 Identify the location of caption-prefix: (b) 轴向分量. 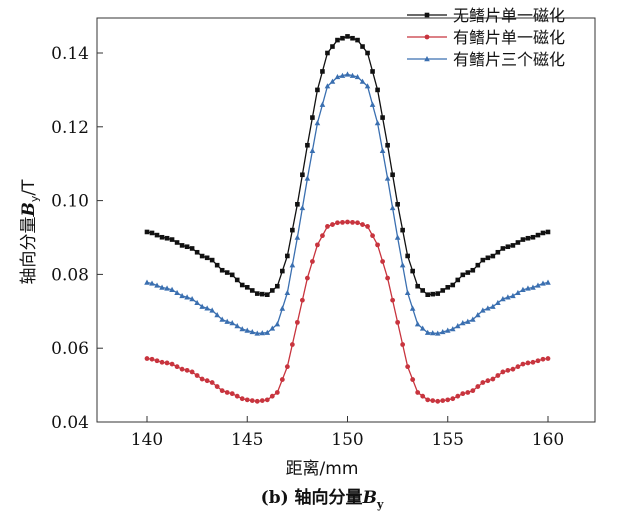
(312, 497).